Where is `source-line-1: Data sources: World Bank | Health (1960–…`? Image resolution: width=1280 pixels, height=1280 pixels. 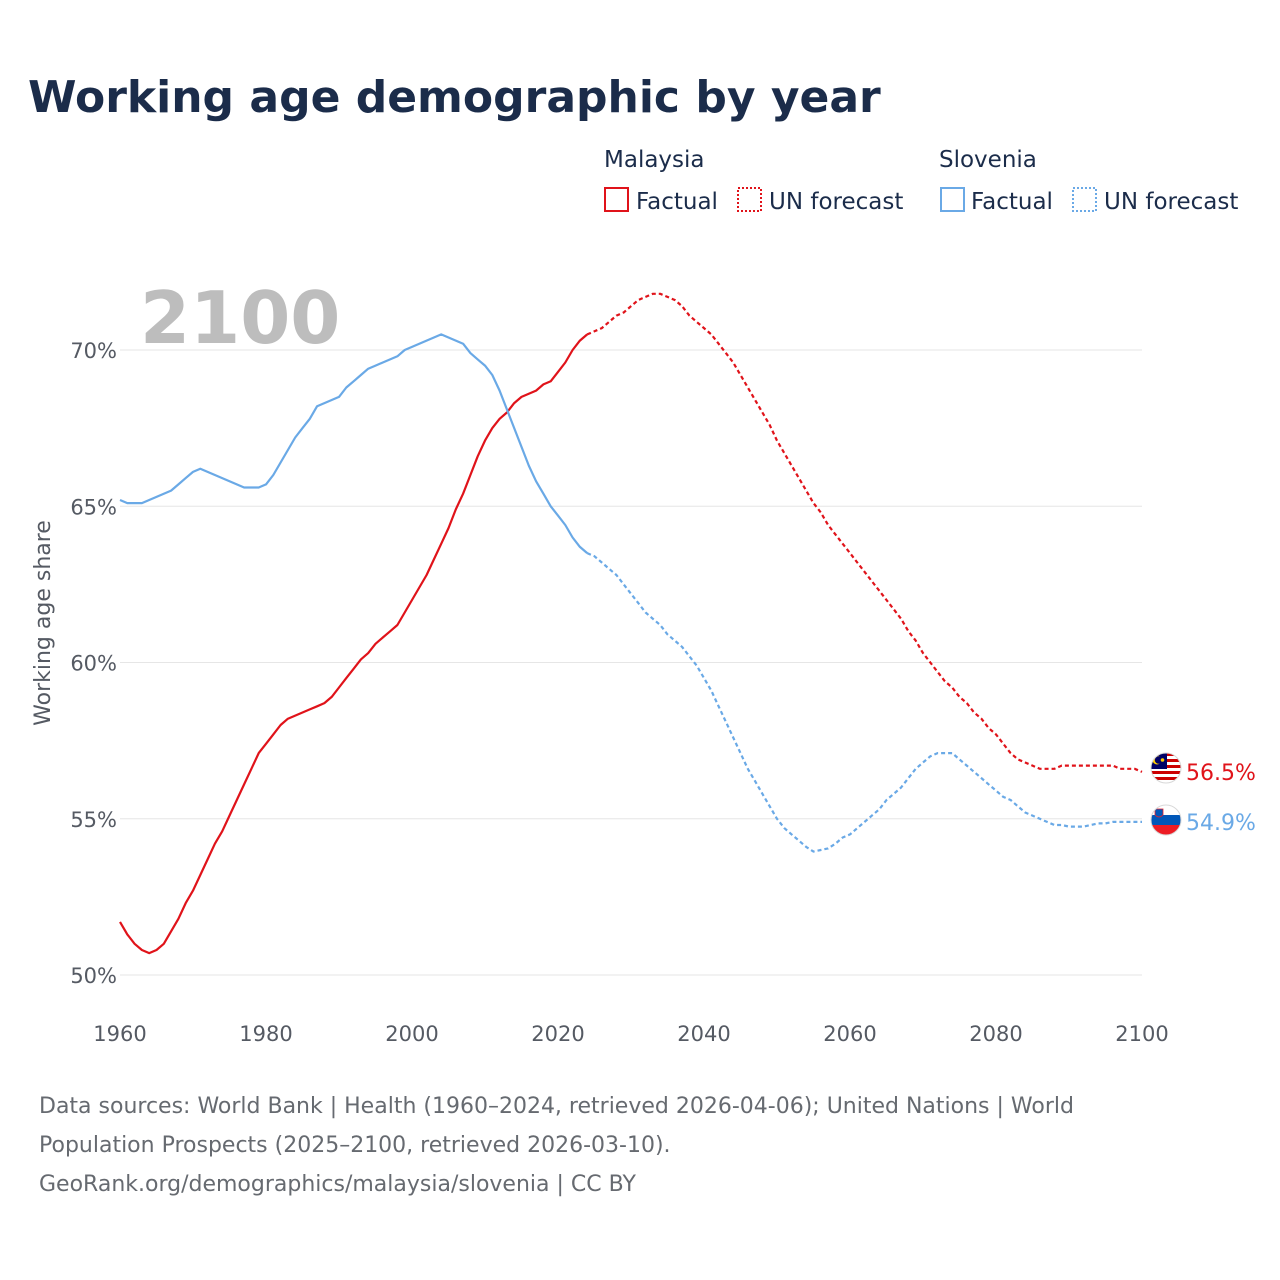 source-line-1: Data sources: World Bank | Health (1960–… is located at coordinates (556, 1106).